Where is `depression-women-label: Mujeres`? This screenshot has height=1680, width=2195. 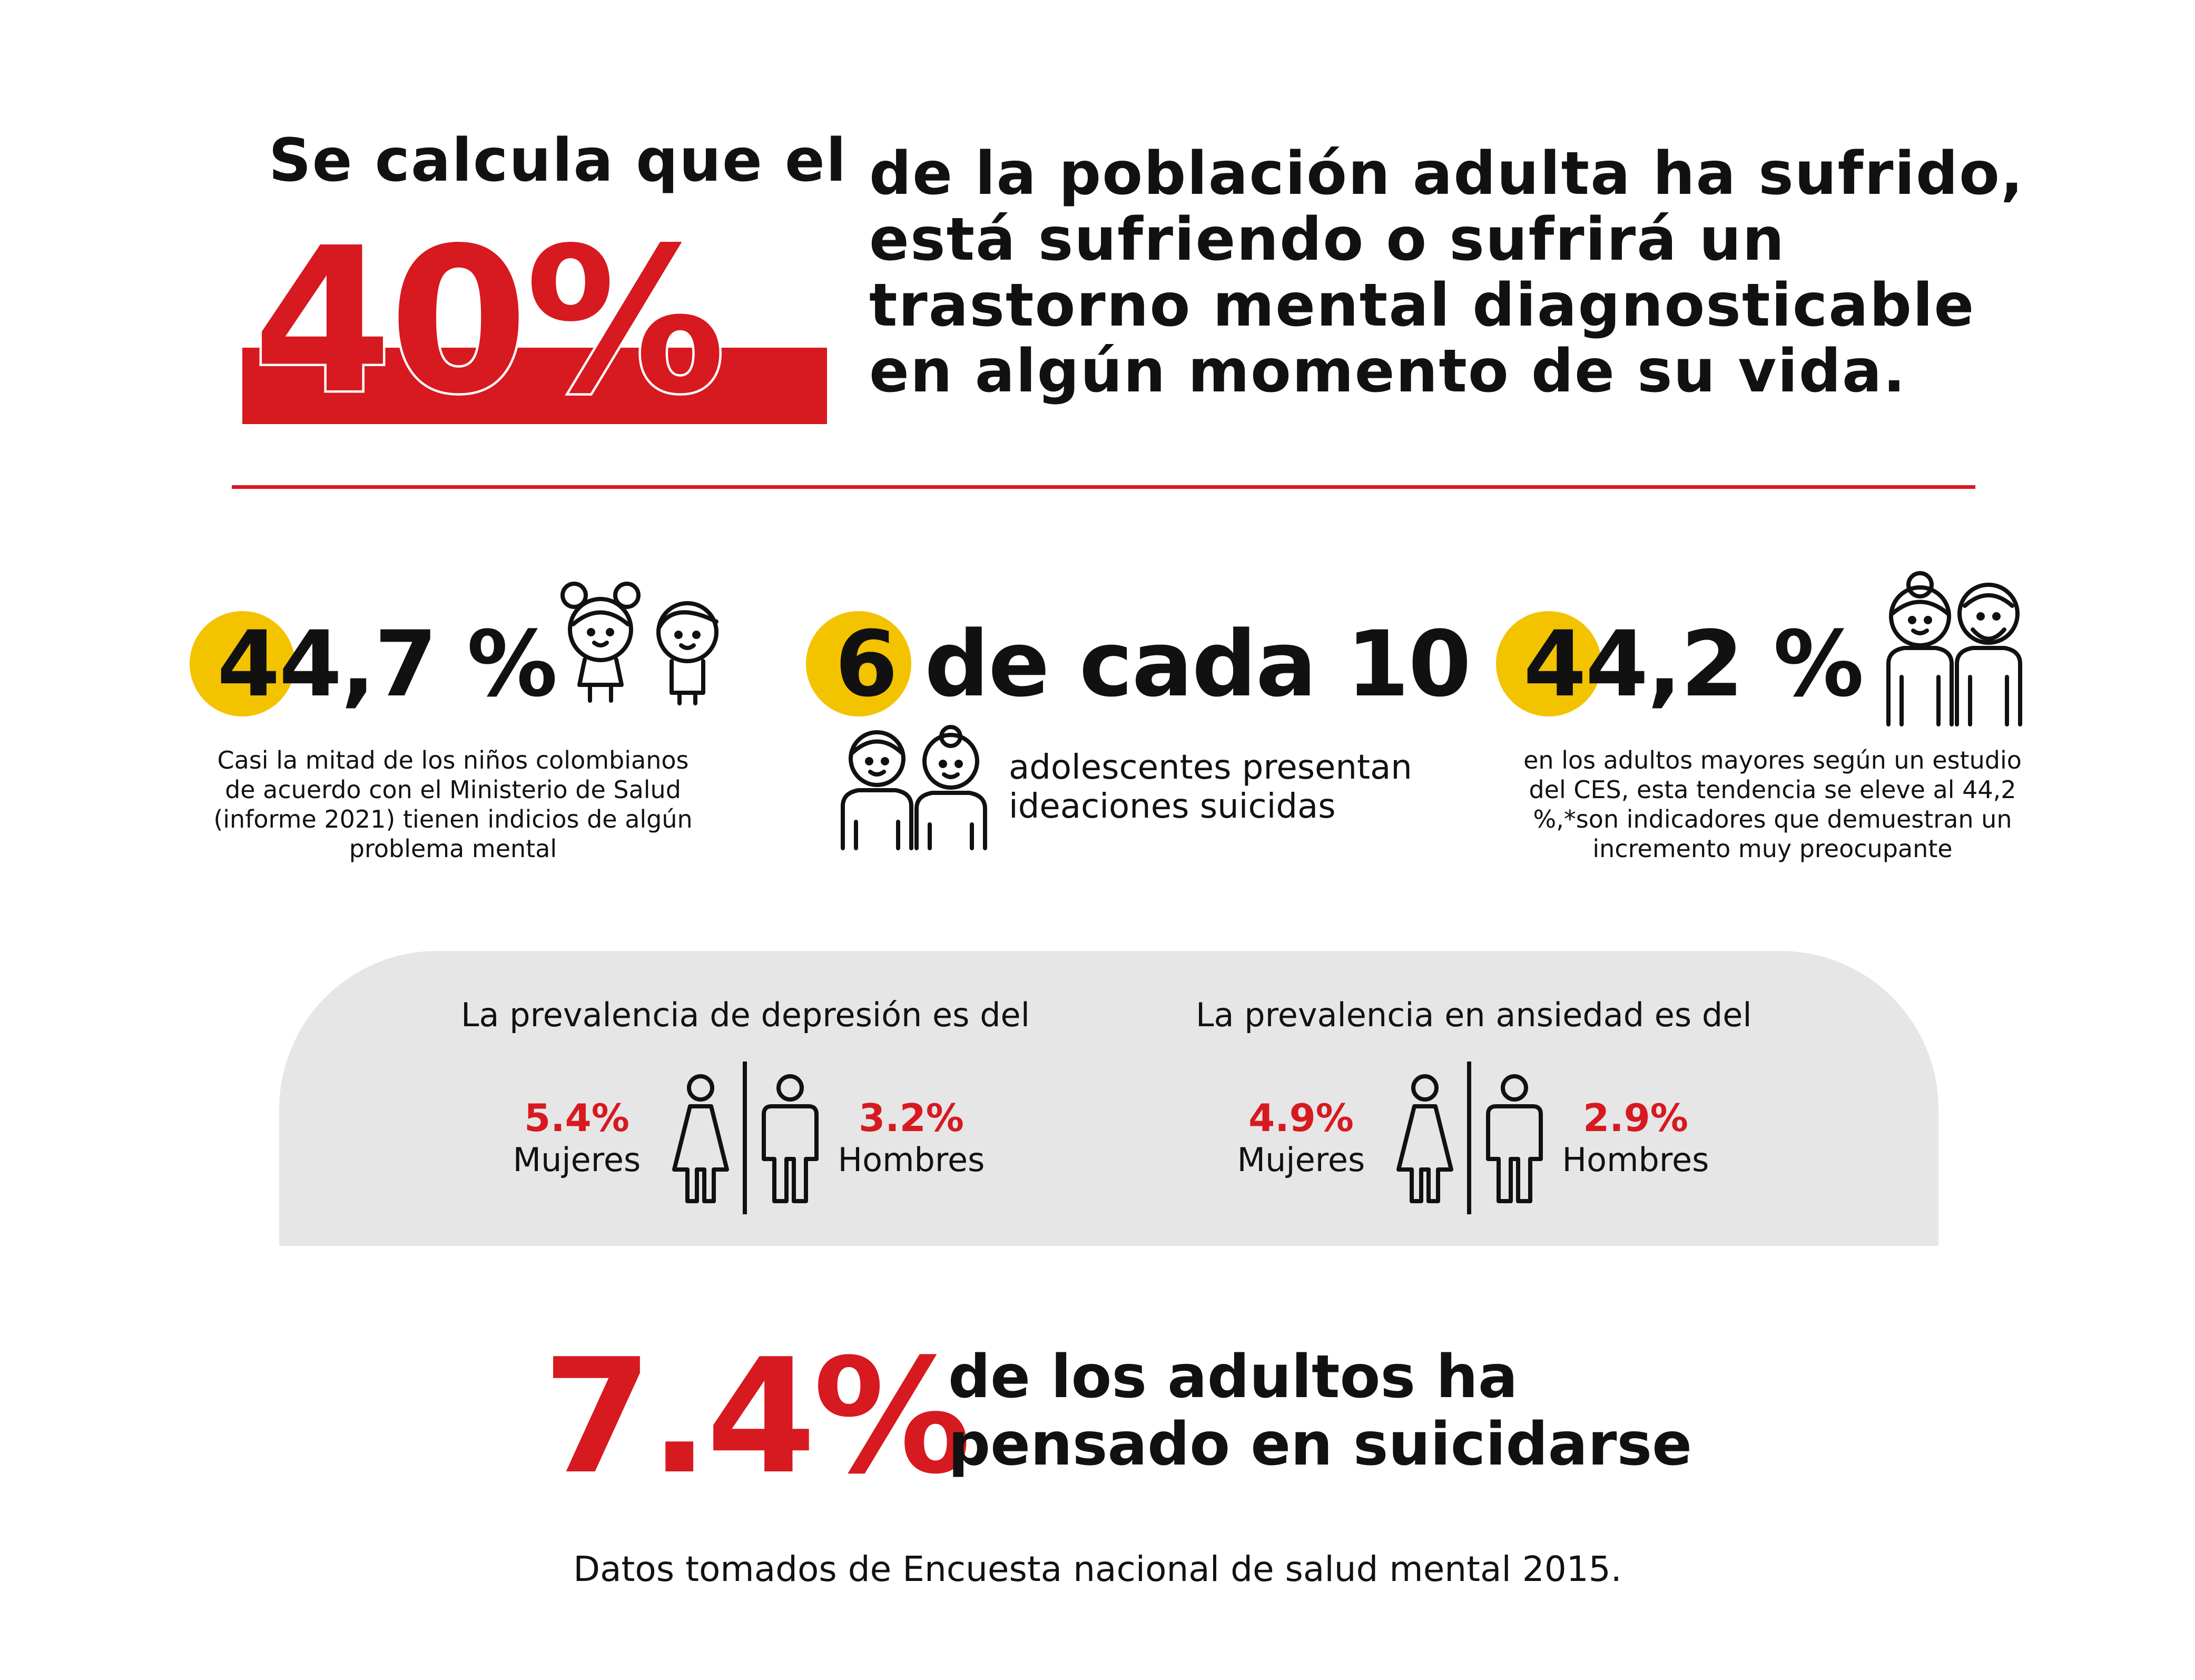 depression-women-label: Mujeres is located at coordinates (577, 1160).